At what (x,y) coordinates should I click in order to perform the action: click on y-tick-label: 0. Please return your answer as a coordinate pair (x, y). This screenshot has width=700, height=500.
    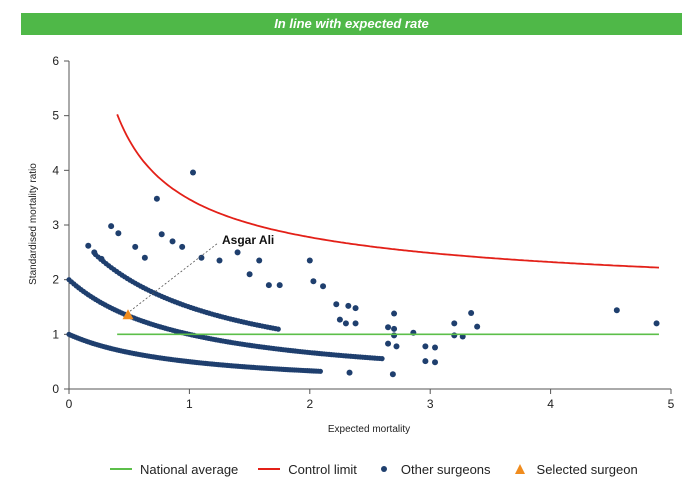
    Looking at the image, I should click on (55, 389).